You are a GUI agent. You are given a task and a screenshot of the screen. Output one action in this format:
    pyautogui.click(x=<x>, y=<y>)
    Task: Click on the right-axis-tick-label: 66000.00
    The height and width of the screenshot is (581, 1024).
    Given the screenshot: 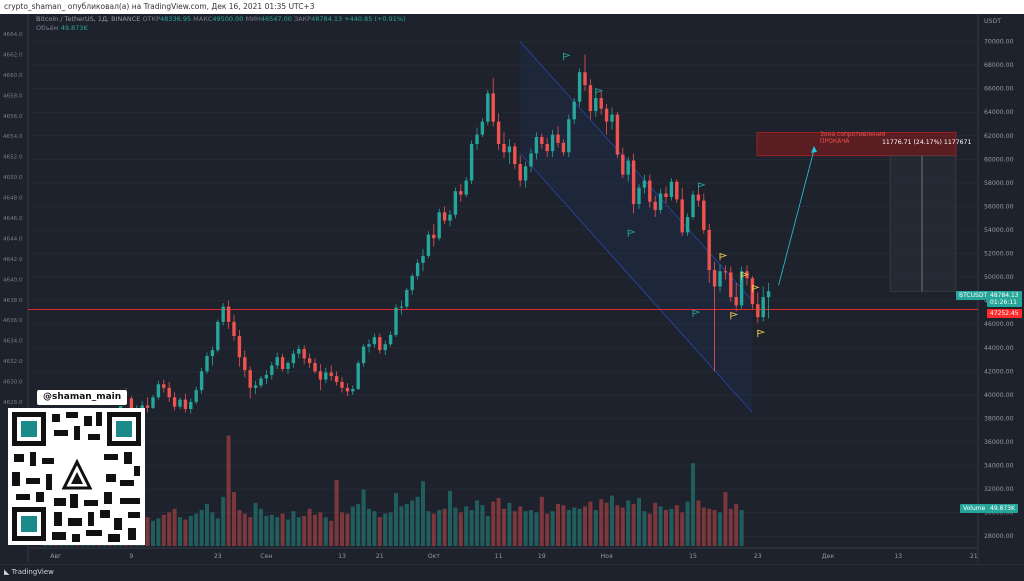 What is the action you would take?
    pyautogui.click(x=999, y=89)
    